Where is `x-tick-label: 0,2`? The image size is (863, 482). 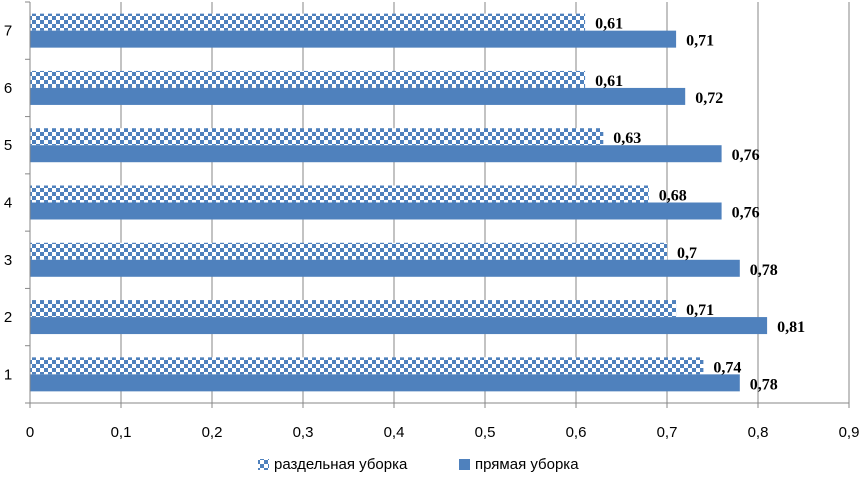 x-tick-label: 0,2 is located at coordinates (212, 432).